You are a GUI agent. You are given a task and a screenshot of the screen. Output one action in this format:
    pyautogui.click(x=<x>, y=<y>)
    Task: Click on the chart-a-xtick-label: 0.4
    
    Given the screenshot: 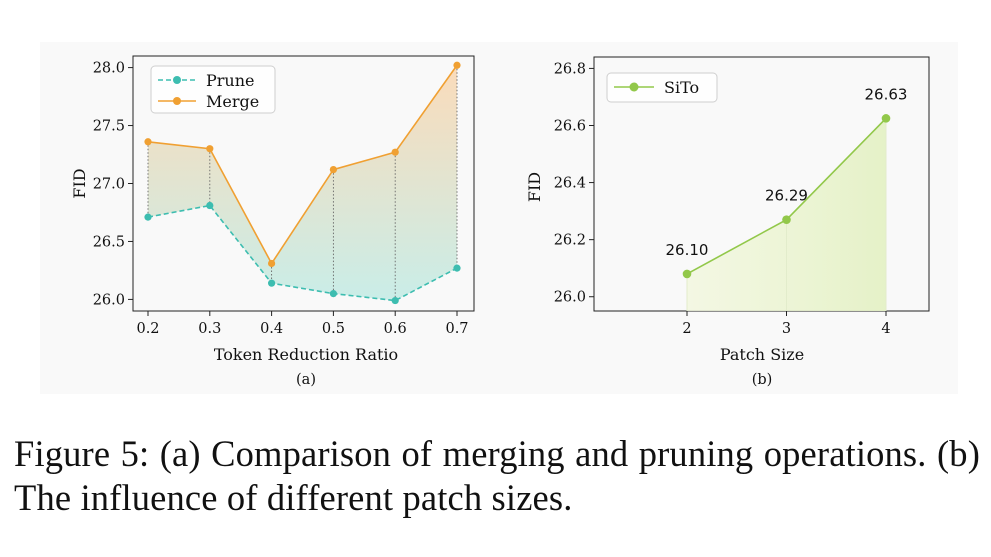 What is the action you would take?
    pyautogui.click(x=271, y=329)
    